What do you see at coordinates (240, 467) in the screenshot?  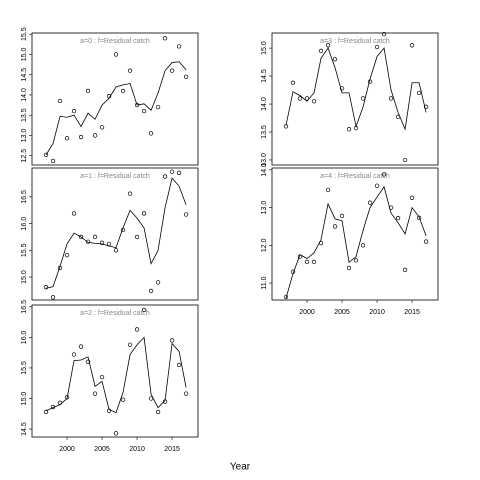 I see `x-axis-label: Year` at bounding box center [240, 467].